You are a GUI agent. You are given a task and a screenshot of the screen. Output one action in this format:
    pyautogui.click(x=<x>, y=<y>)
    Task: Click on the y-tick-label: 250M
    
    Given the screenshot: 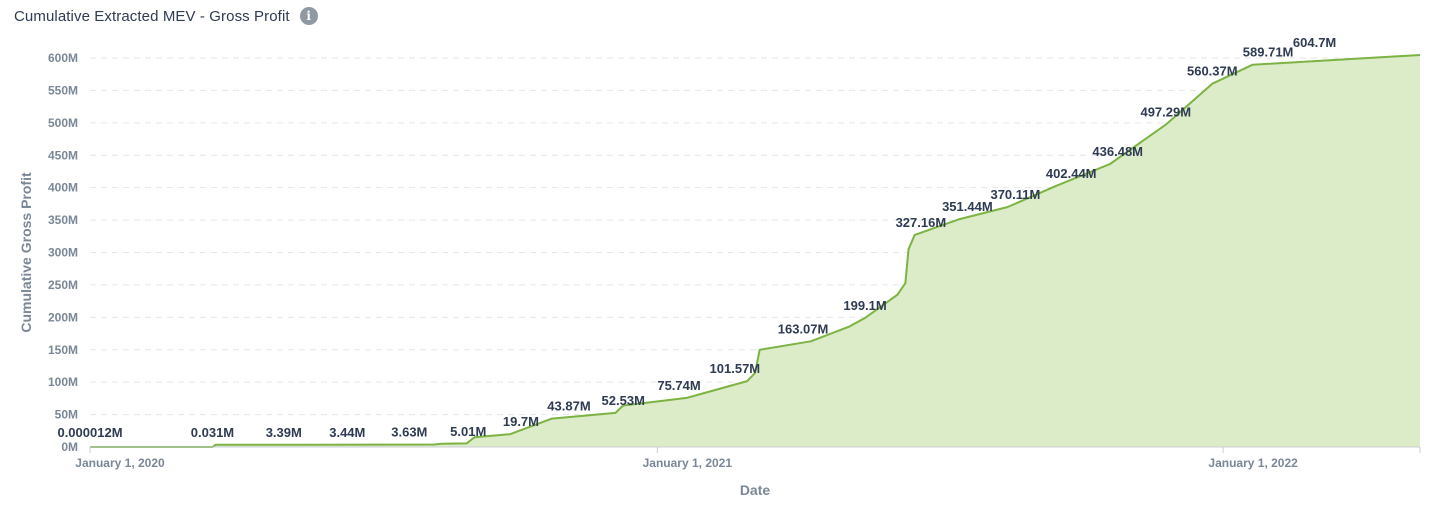 What is the action you would take?
    pyautogui.click(x=63, y=285)
    